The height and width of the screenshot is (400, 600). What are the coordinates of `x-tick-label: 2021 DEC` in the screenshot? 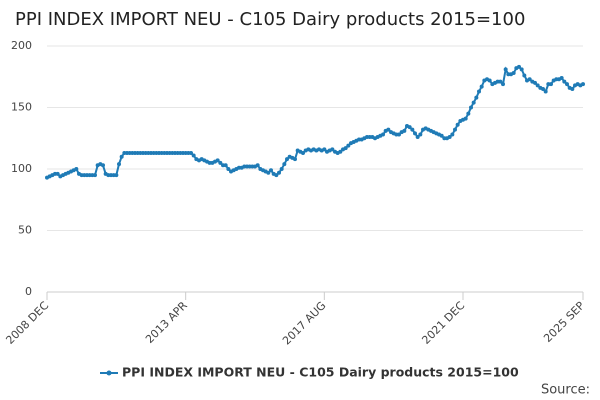 It's located at (443, 323).